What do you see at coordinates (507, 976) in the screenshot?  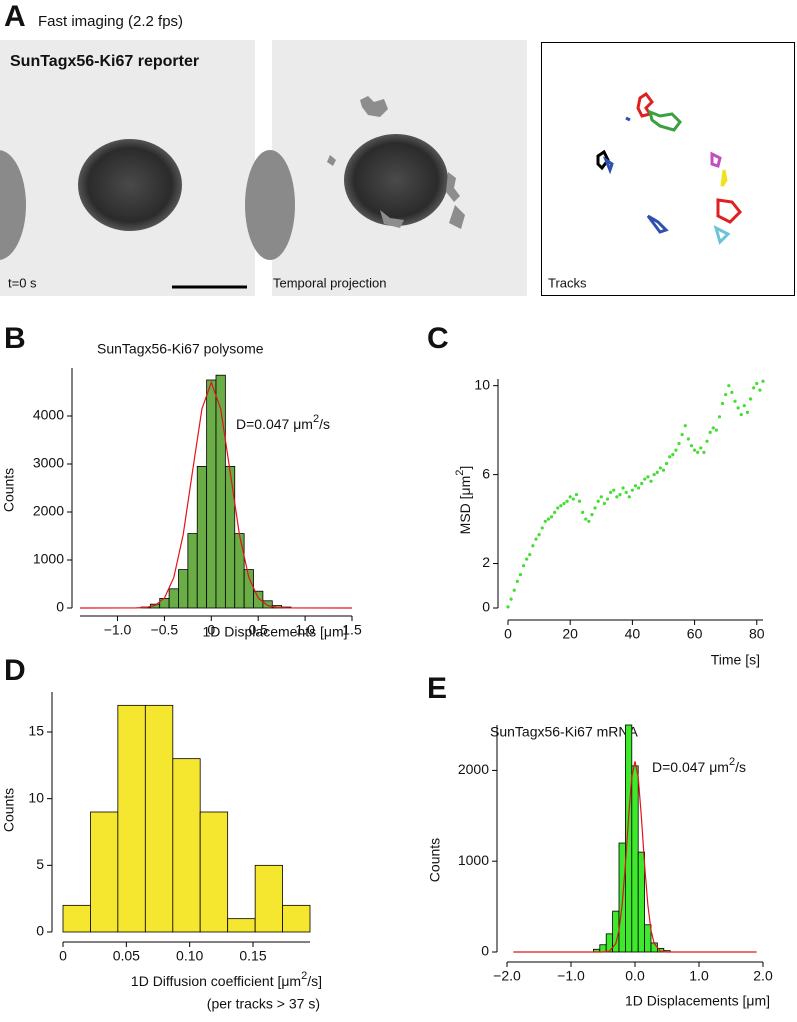 I see `x-tick-label: −2.0` at bounding box center [507, 976].